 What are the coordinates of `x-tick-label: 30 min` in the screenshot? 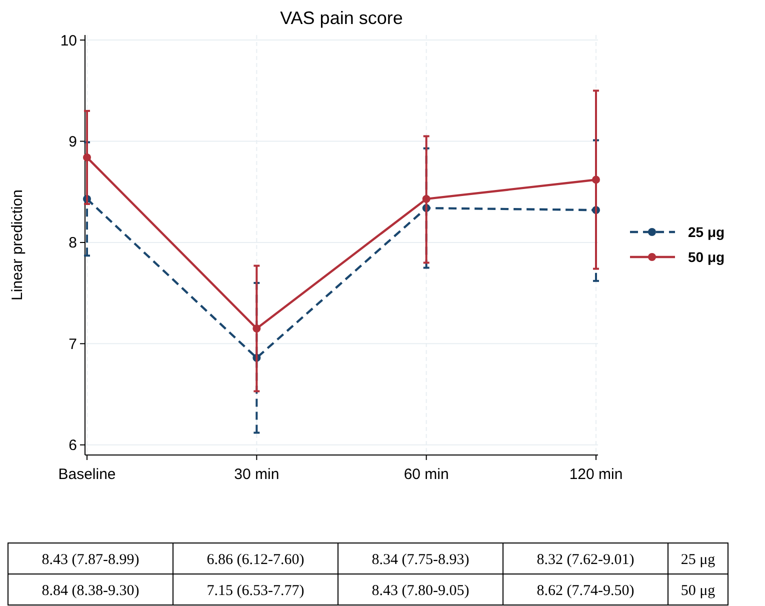 It's located at (257, 474).